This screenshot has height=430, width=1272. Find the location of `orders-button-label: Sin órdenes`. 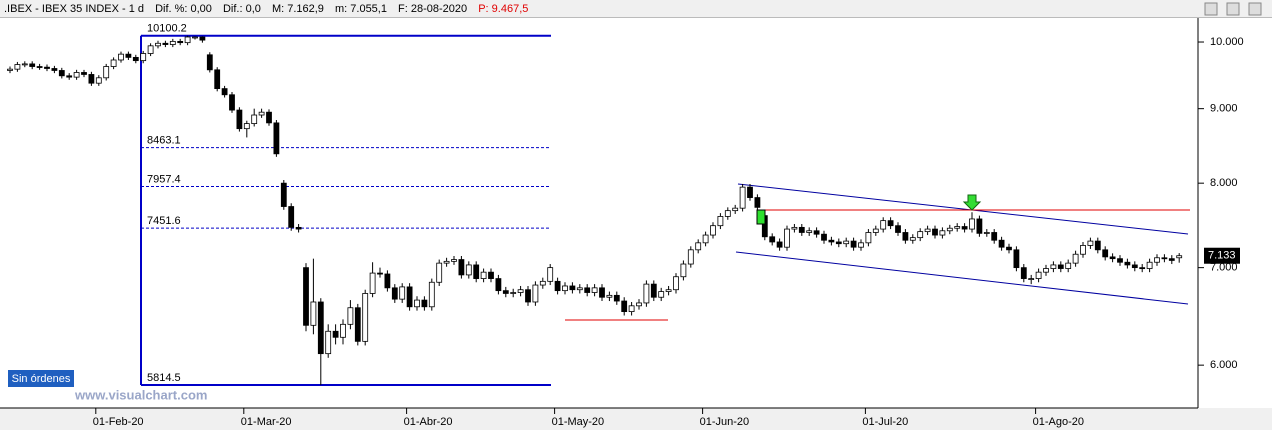

orders-button-label: Sin órdenes is located at coordinates (41, 379).